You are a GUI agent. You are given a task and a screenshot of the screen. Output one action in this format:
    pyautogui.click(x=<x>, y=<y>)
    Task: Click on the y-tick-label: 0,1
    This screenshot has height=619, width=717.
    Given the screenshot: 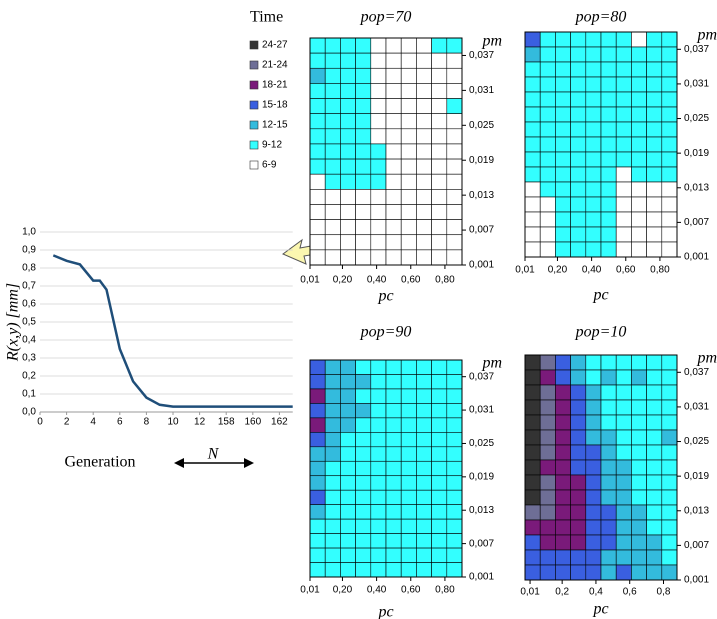 What is the action you would take?
    pyautogui.click(x=29, y=394)
    